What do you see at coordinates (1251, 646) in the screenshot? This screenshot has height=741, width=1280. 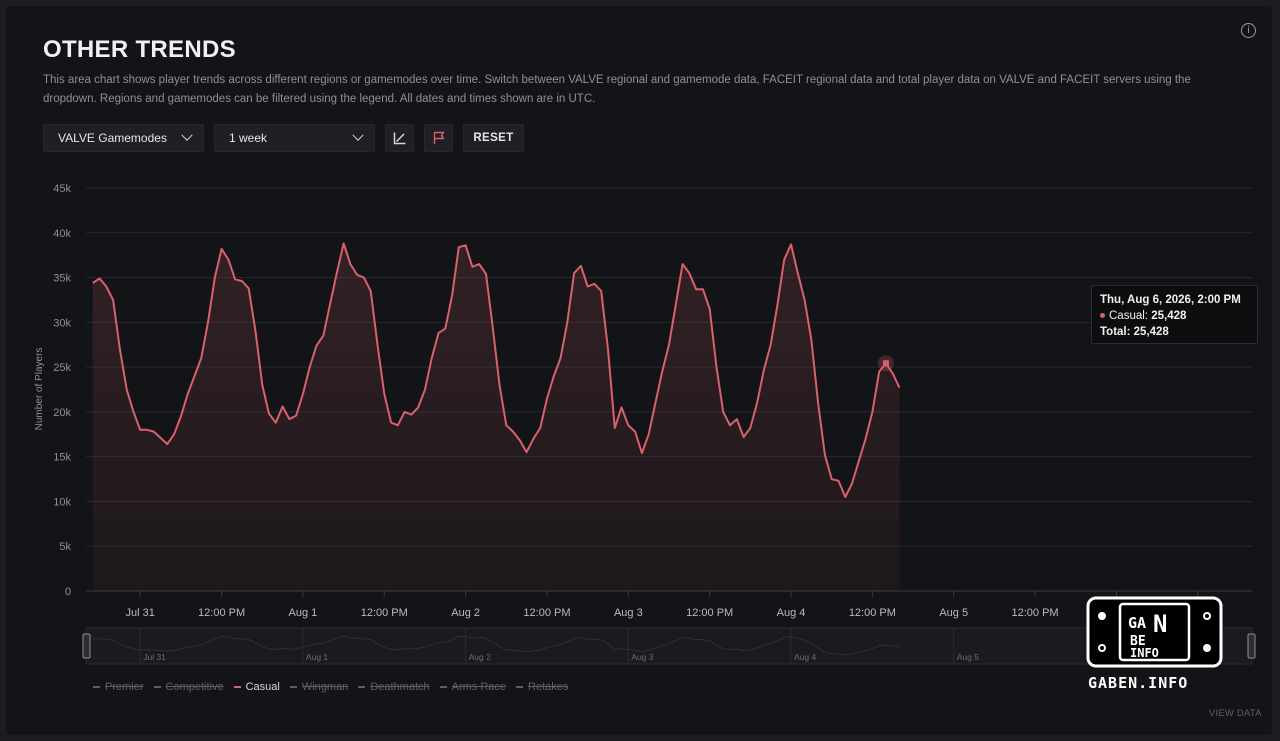 I see `navigator-handle-right` at bounding box center [1251, 646].